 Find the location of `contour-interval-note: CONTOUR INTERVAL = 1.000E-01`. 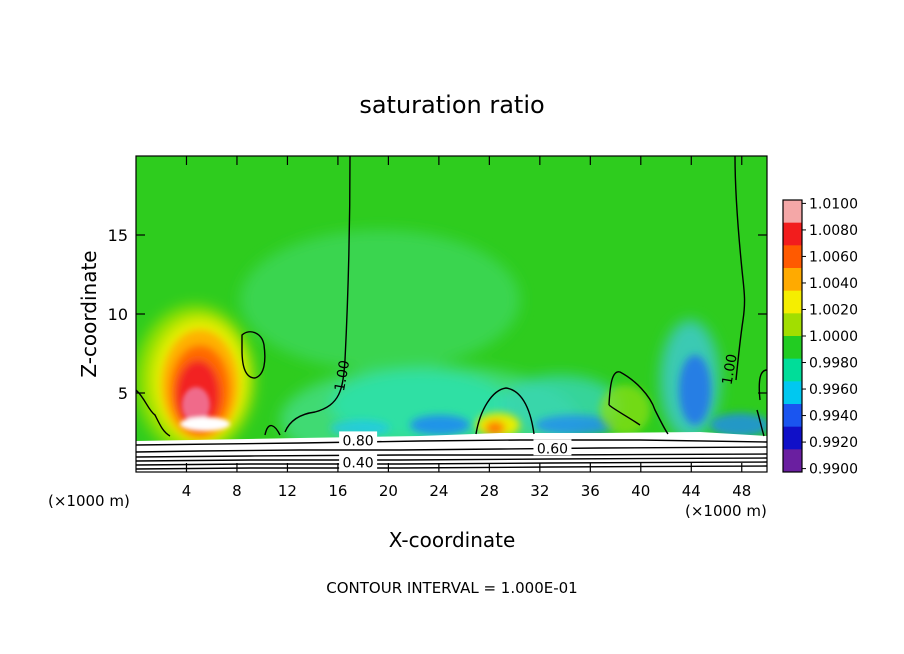

contour-interval-note: CONTOUR INTERVAL = 1.000E-01 is located at coordinates (451, 588).